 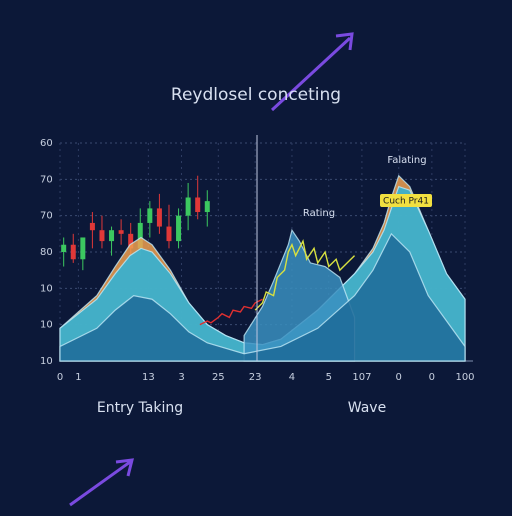 What do you see at coordinates (218, 377) in the screenshot?
I see `x-tick-label: 25` at bounding box center [218, 377].